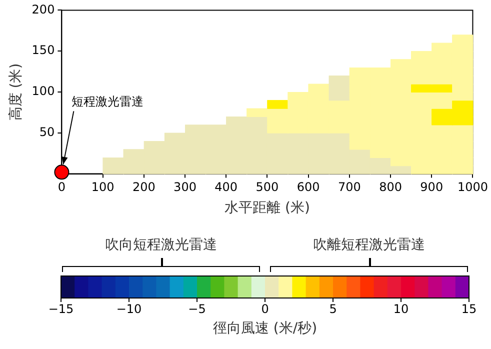  Describe the element at coordinates (144, 187) in the screenshot. I see `x-tick-label: 200` at that location.